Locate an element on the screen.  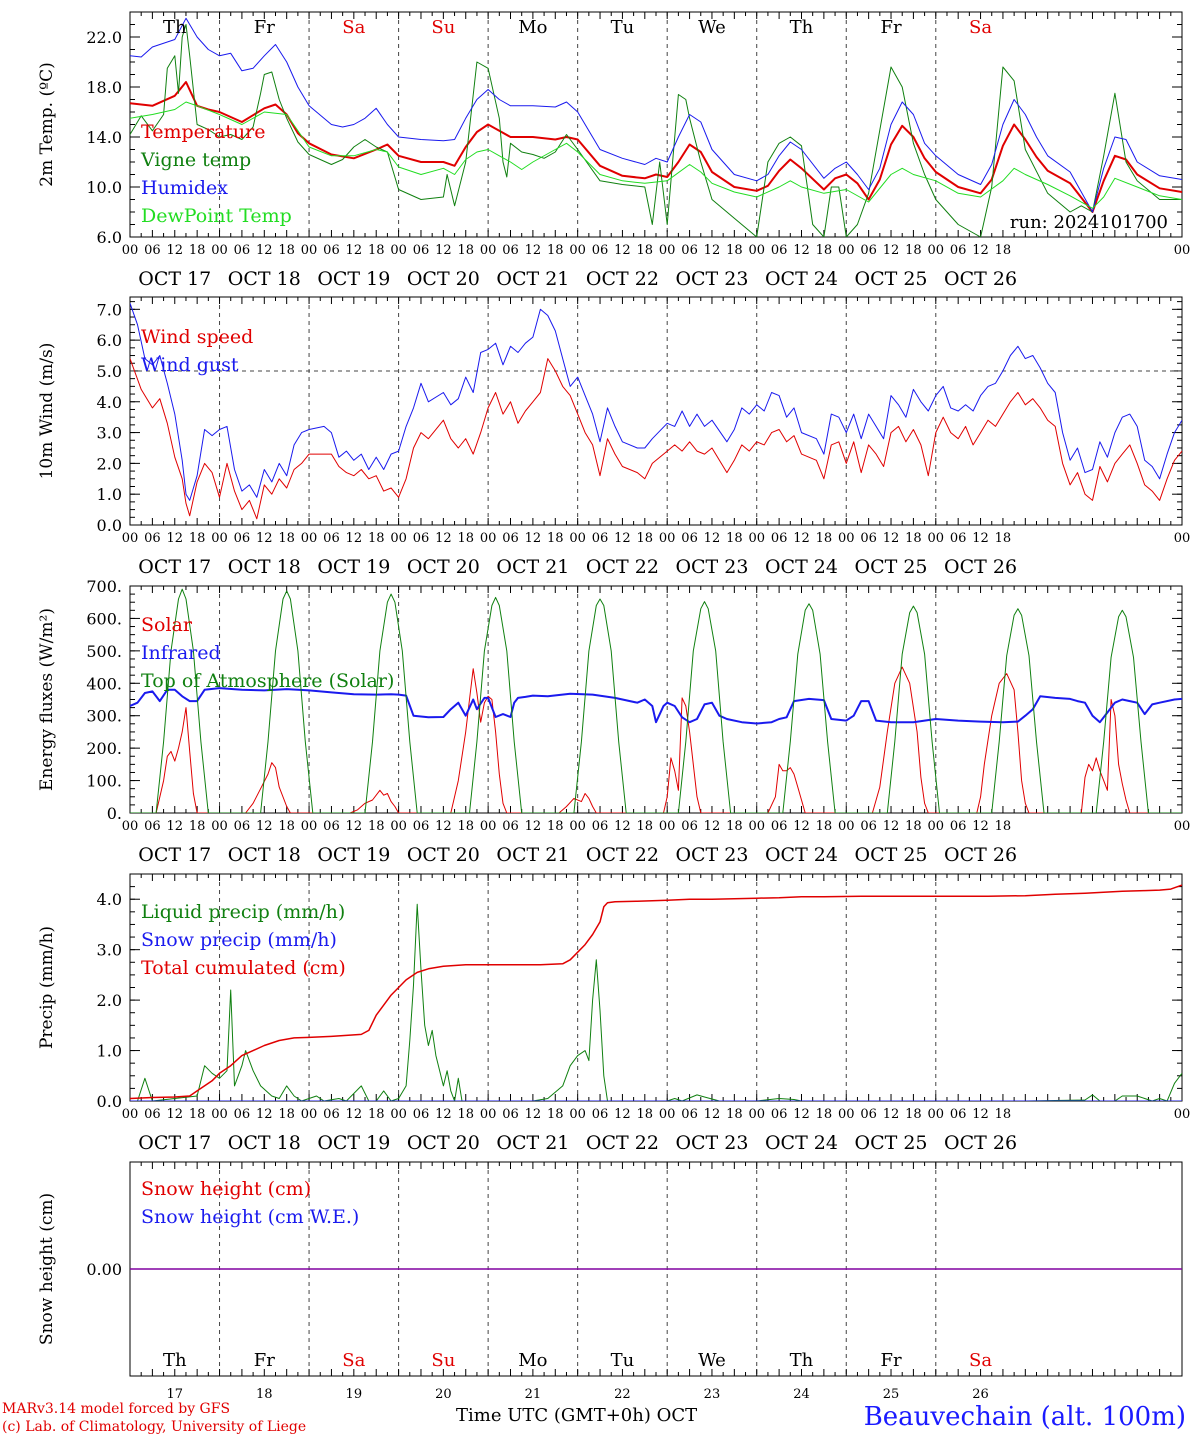
legend-entry: Top of Atmosphere (Solar) is located at coordinates (267, 681).